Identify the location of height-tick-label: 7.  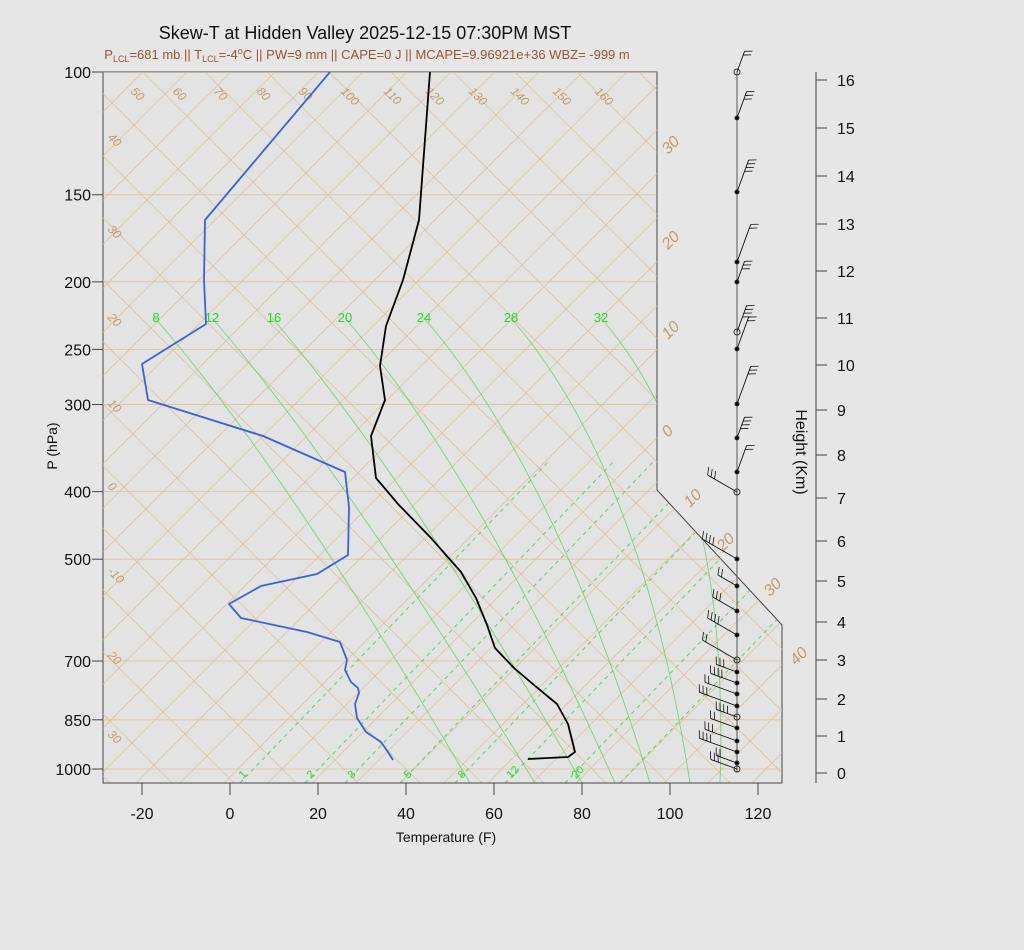
(841, 499).